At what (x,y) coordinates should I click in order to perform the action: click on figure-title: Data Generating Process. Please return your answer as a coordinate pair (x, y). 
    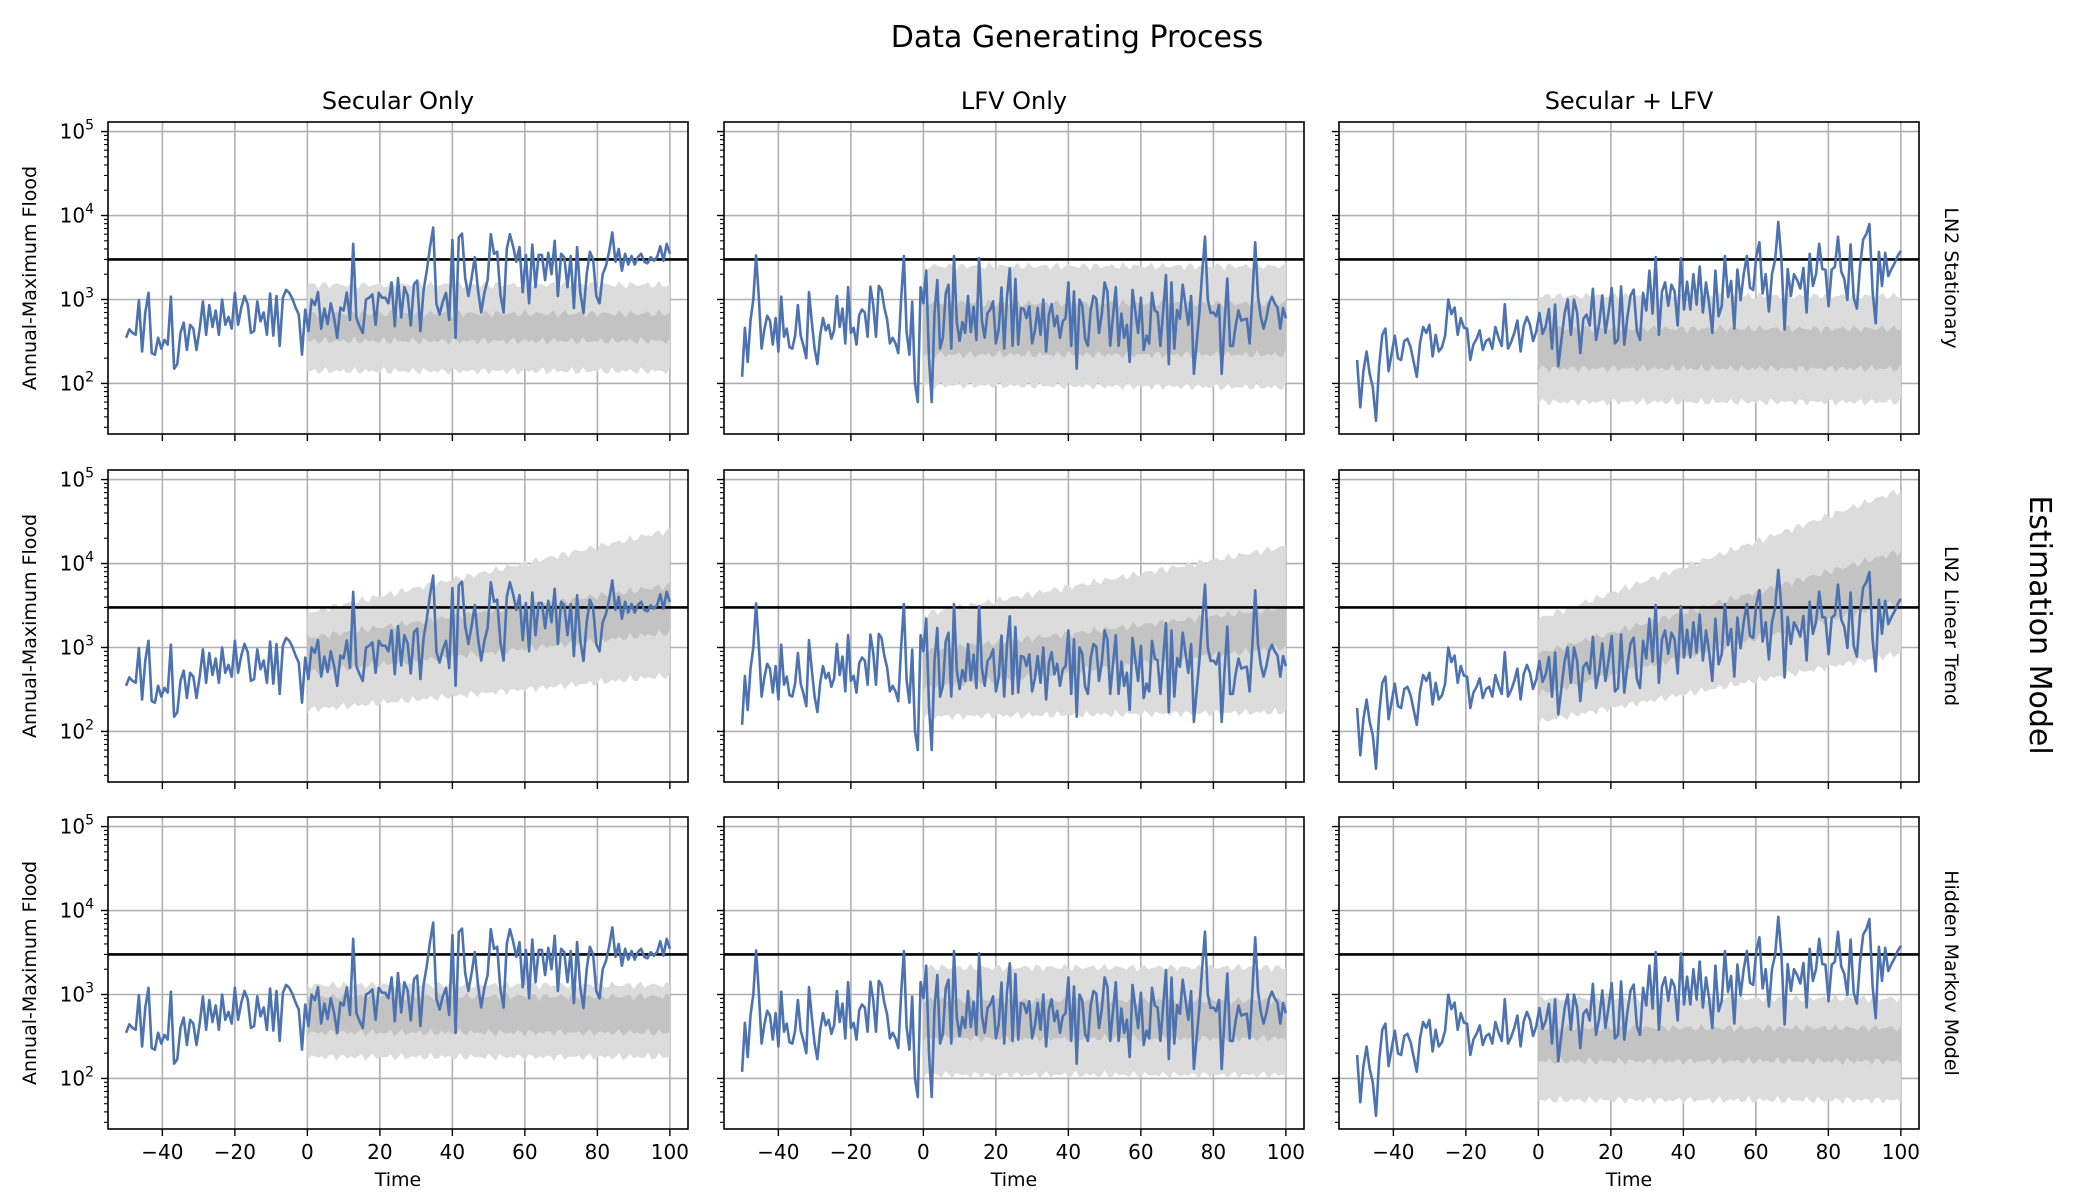
    Looking at the image, I should click on (1077, 37).